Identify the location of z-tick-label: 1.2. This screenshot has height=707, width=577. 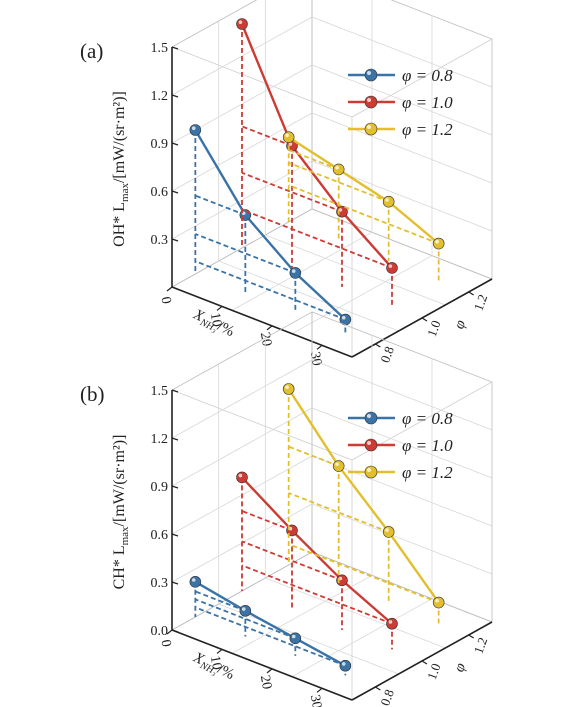
(160, 96).